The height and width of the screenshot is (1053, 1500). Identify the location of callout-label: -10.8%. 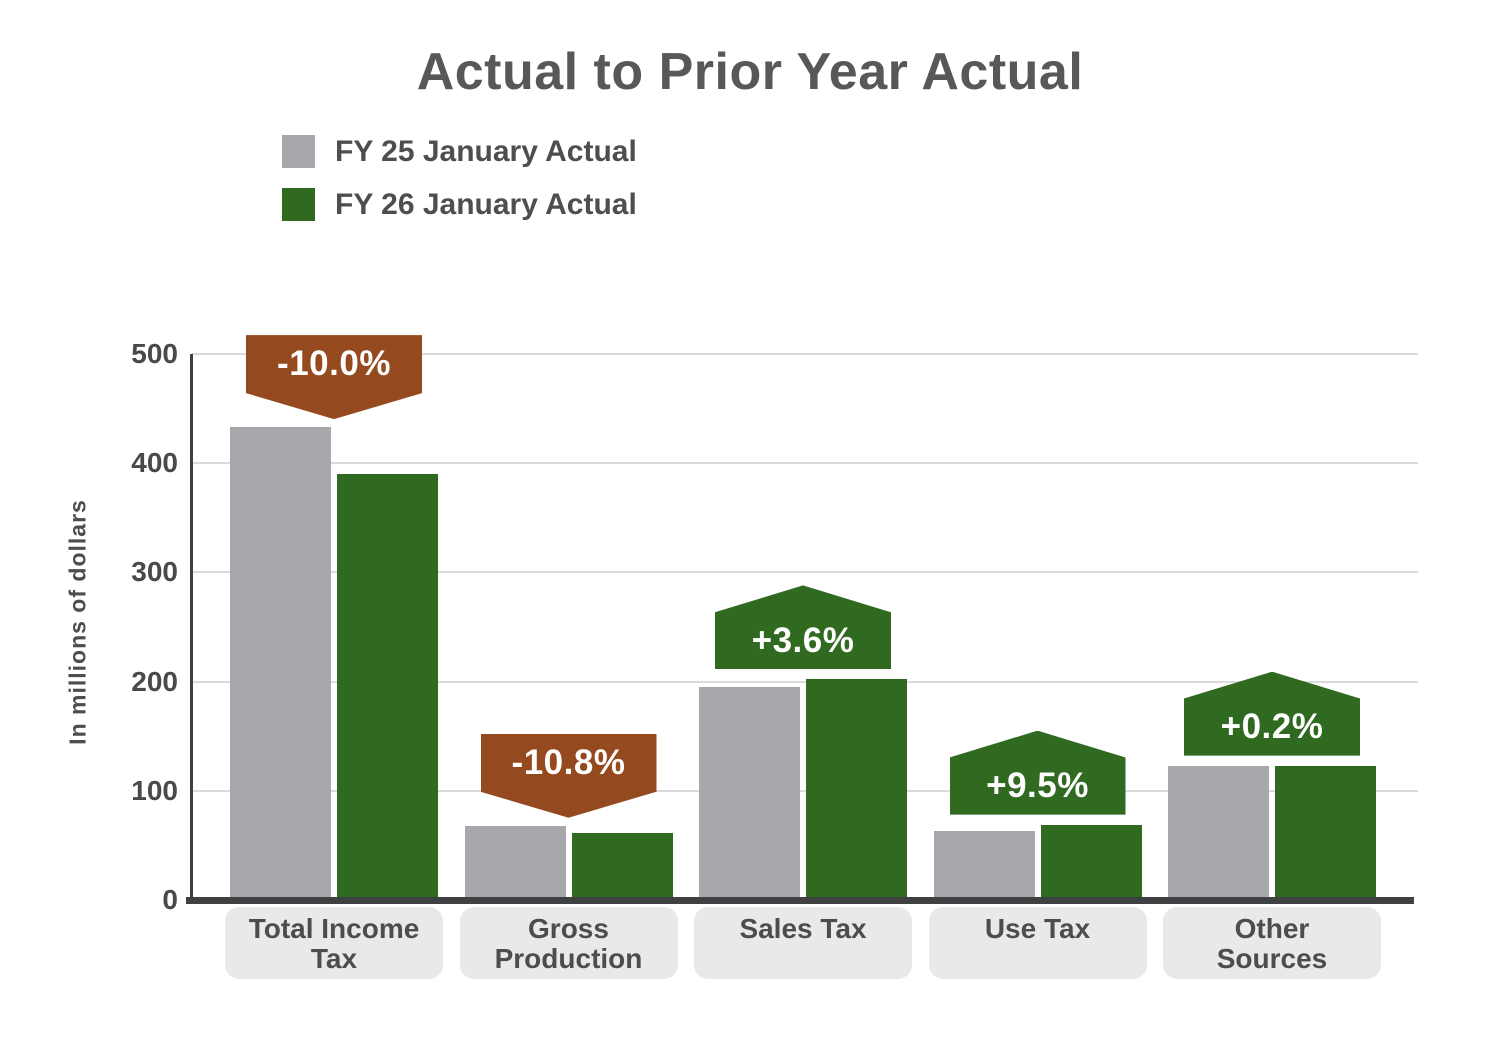
(568, 762).